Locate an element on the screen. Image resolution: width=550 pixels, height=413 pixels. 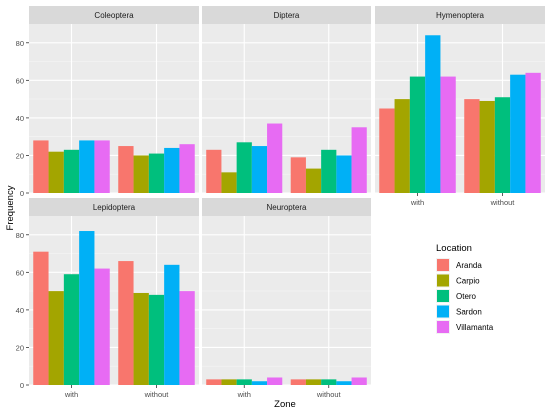
bar-hymenoptera-without-villamanta is located at coordinates (533, 132).